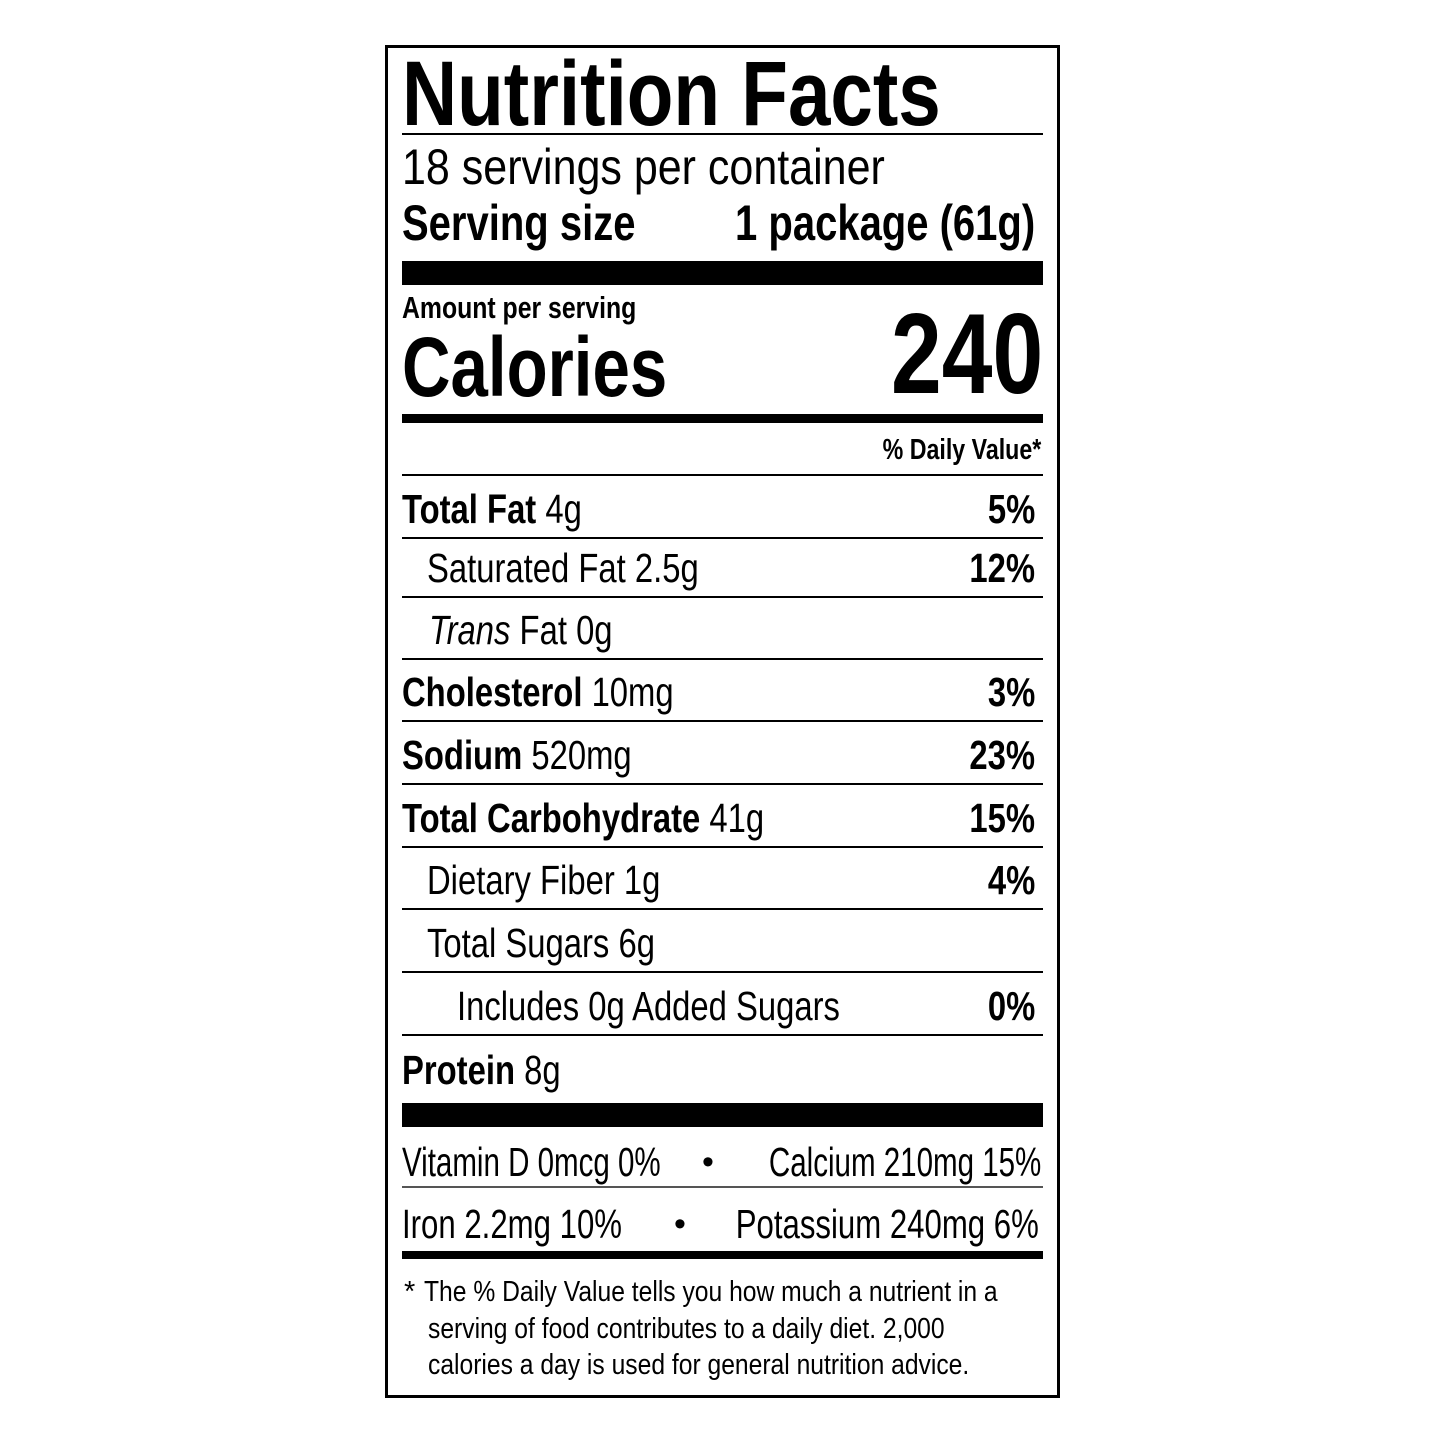 The width and height of the screenshot is (1445, 1445). What do you see at coordinates (519, 223) in the screenshot?
I see `serving-size-label: Serving size` at bounding box center [519, 223].